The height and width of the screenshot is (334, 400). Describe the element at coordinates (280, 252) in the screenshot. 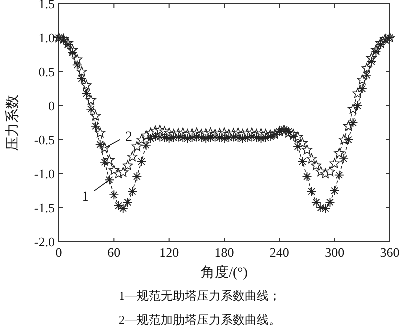

I see `x-tick-label: 240` at that location.